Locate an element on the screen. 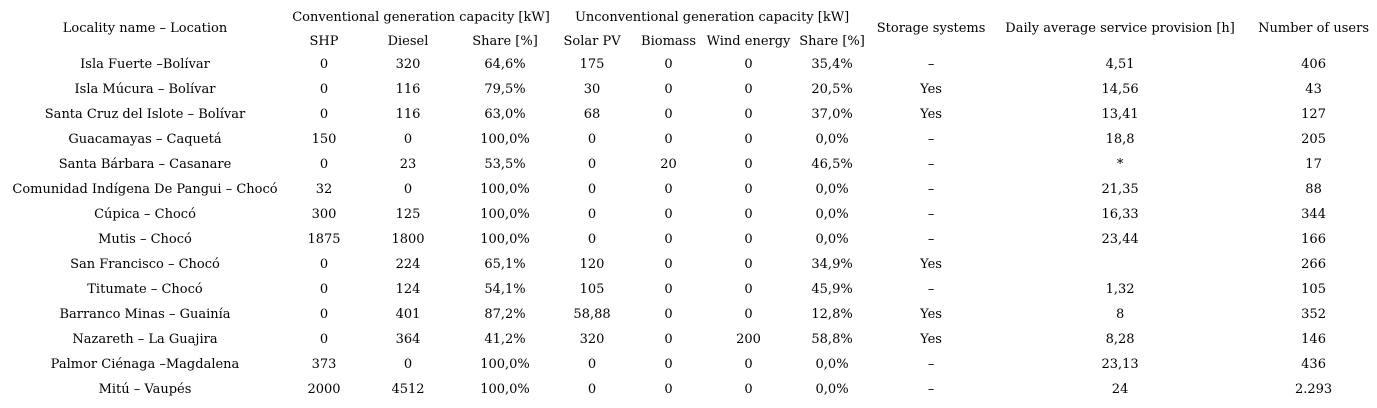 The image size is (1377, 408). locality-cell: Mitú – Vaupés is located at coordinates (145, 389).